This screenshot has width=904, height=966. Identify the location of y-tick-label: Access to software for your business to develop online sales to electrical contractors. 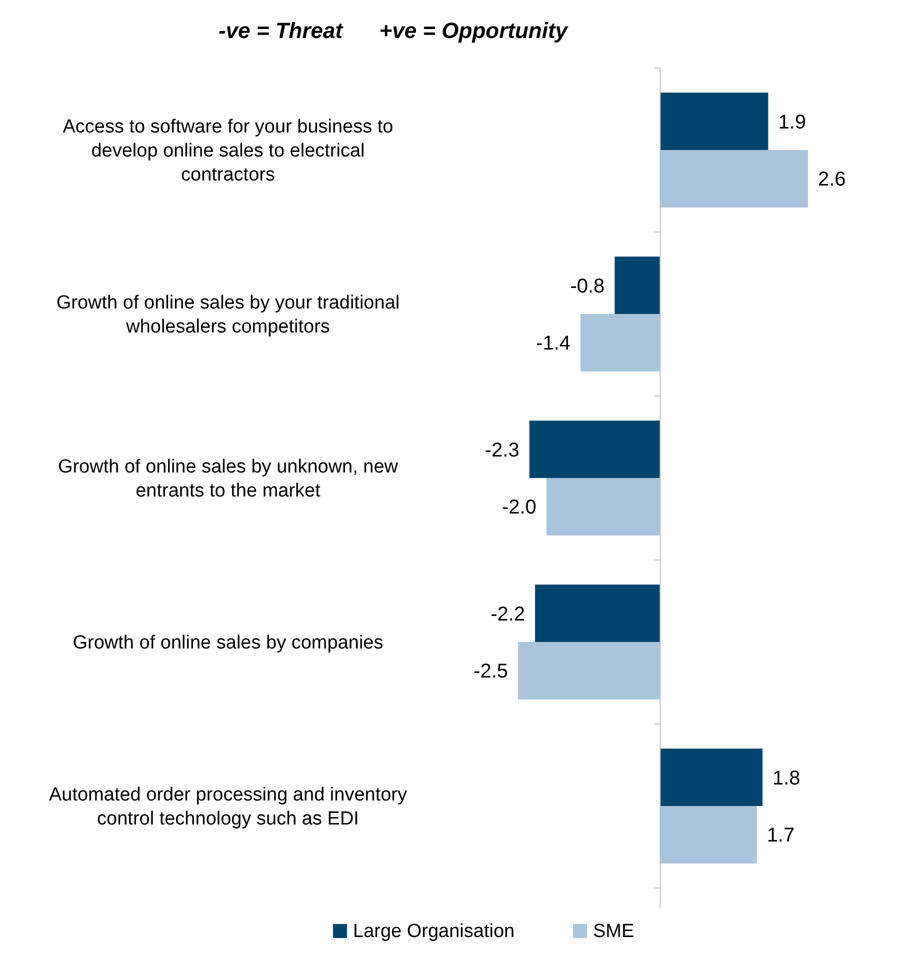
(228, 151).